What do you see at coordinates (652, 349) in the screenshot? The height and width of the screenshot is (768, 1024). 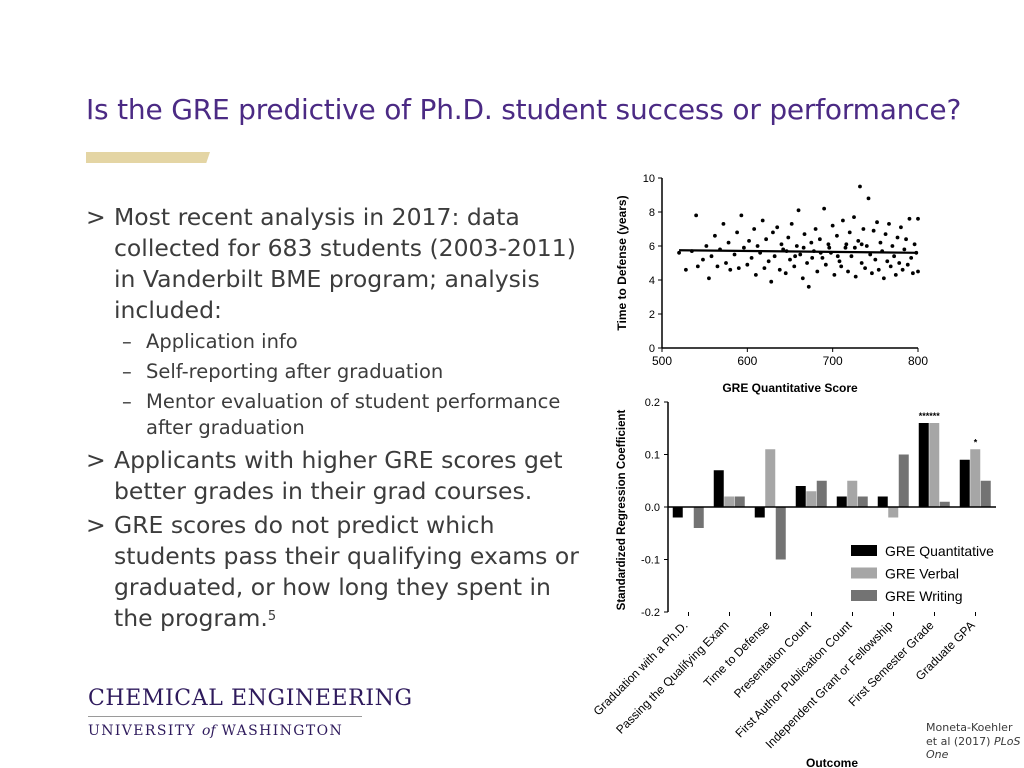 I see `scatter-y-tick-label: 0` at bounding box center [652, 349].